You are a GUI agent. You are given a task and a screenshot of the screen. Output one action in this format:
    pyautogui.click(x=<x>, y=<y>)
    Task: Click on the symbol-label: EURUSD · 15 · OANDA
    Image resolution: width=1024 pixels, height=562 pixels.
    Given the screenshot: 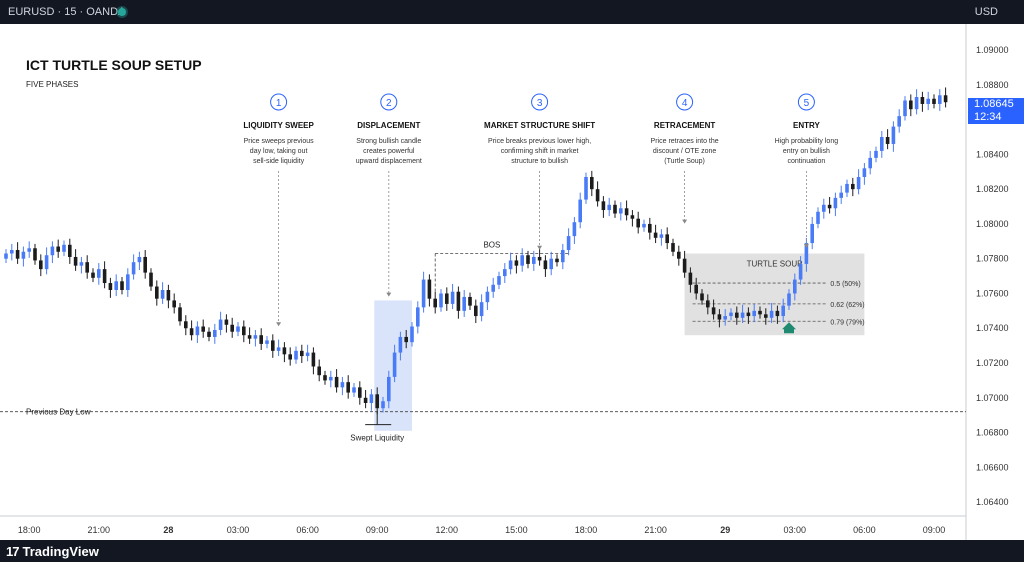 What is the action you would take?
    pyautogui.click(x=67, y=12)
    